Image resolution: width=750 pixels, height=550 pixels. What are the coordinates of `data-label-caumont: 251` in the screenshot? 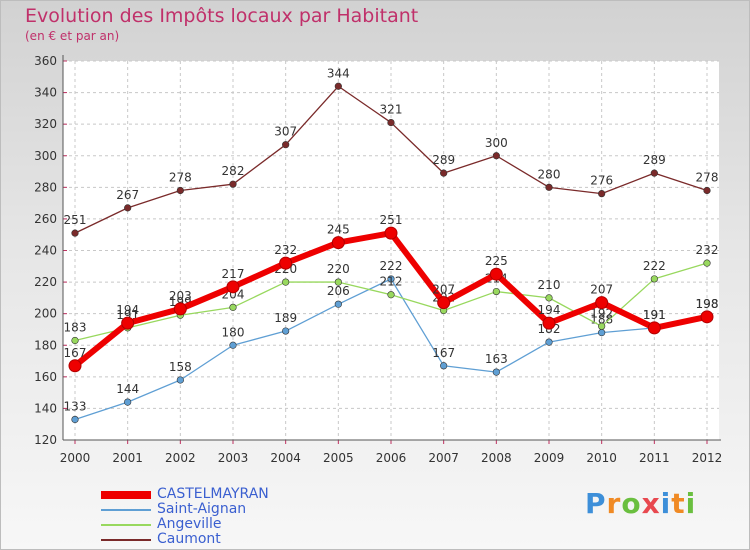 It's located at (75, 220).